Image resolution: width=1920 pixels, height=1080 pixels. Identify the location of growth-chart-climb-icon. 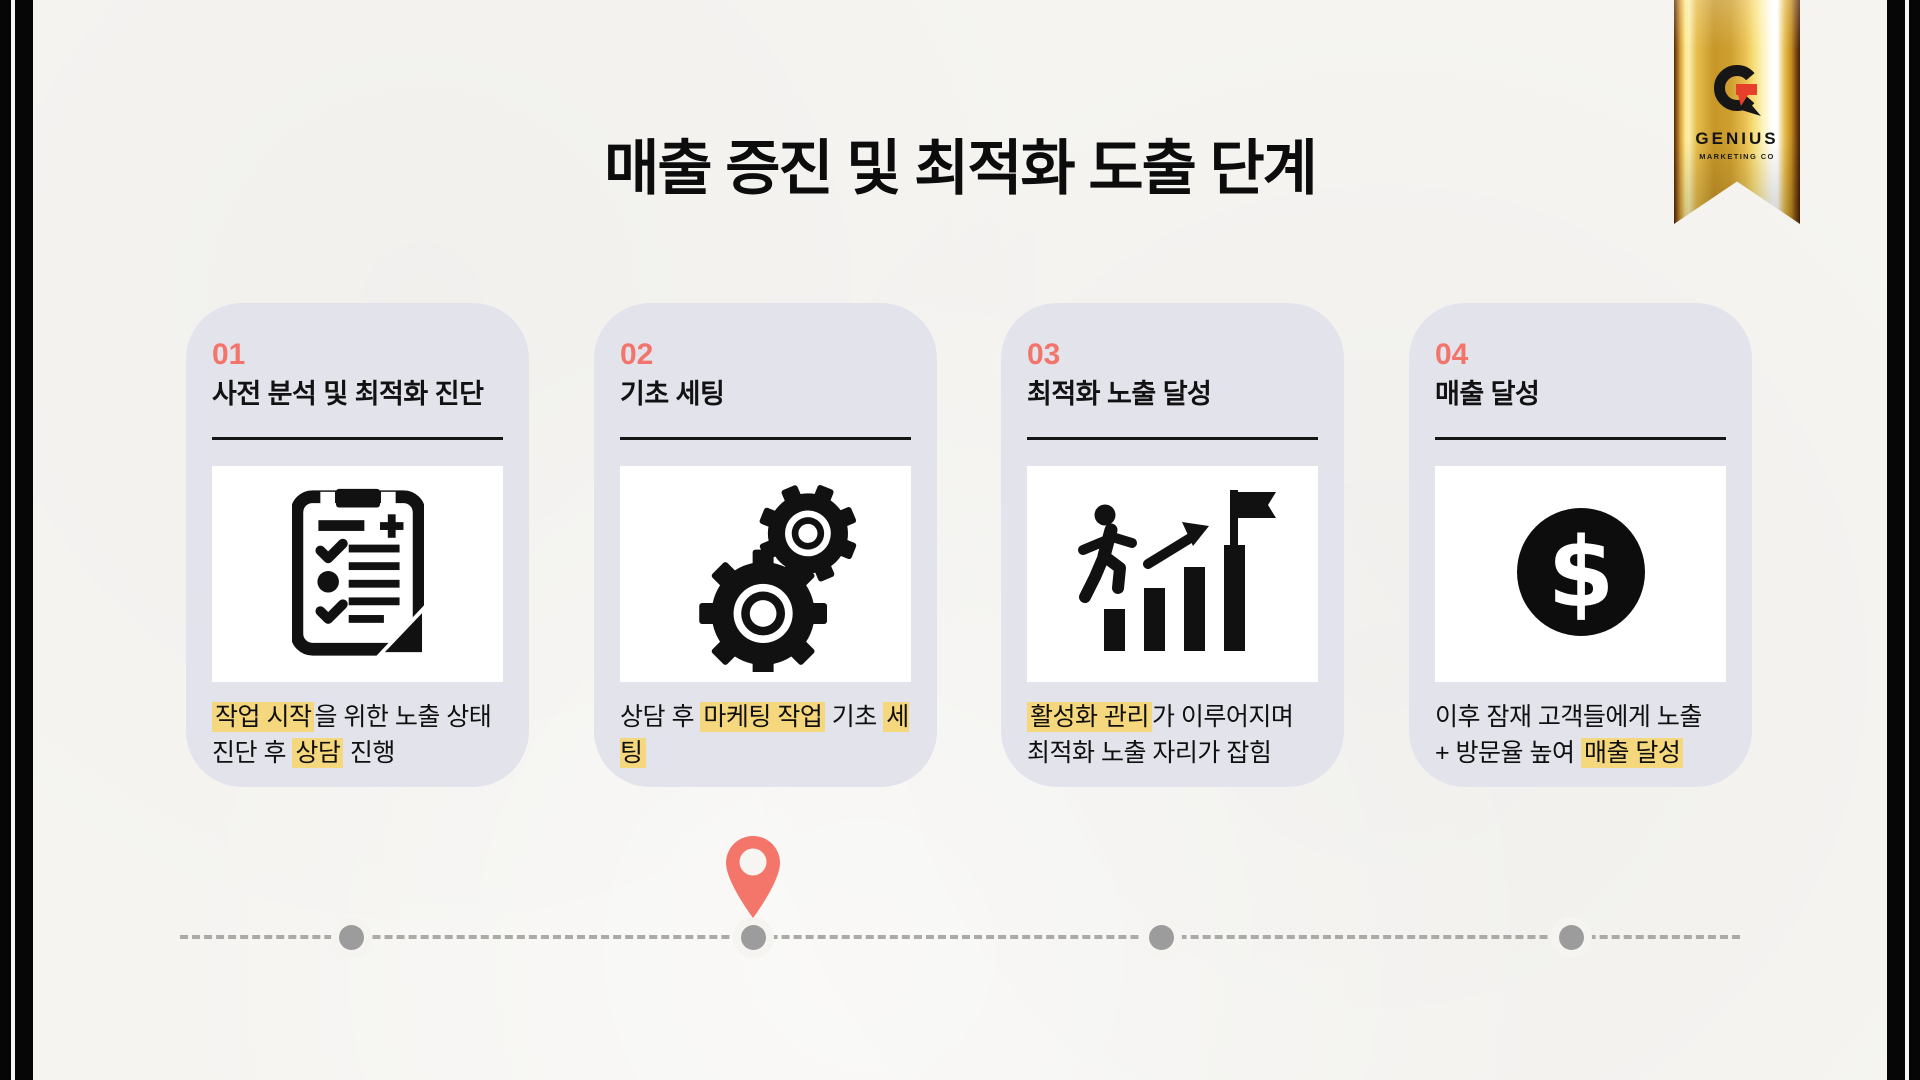
(1173, 574).